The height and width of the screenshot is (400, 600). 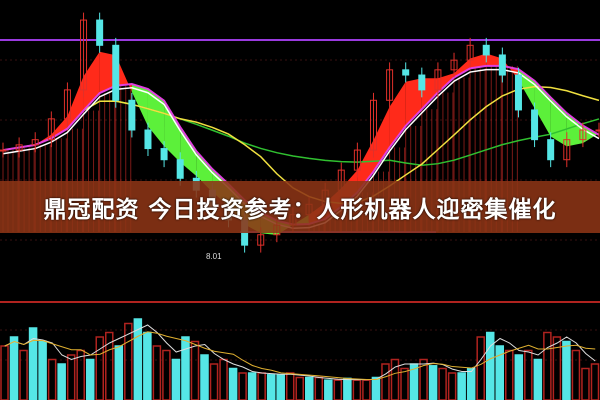 I want to click on volume-ma-short, so click(x=300, y=352).